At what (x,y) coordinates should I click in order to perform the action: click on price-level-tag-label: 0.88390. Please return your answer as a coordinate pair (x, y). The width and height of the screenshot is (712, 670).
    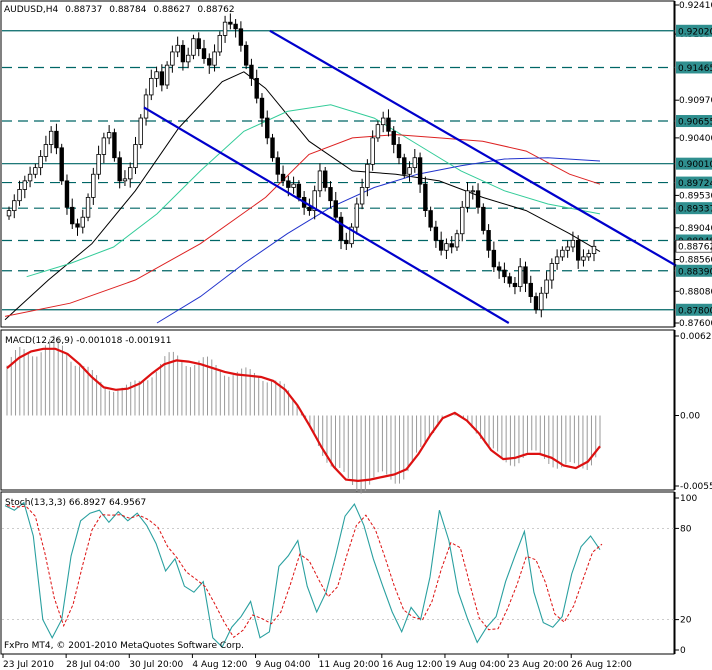
    Looking at the image, I should click on (695, 272).